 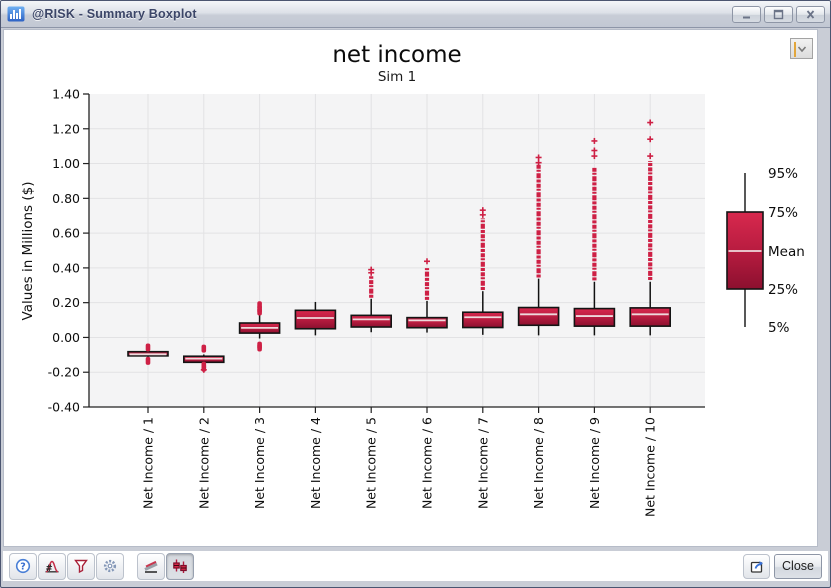 What do you see at coordinates (114, 14) in the screenshot?
I see `window-title: @RISK - Summary Boxplot` at bounding box center [114, 14].